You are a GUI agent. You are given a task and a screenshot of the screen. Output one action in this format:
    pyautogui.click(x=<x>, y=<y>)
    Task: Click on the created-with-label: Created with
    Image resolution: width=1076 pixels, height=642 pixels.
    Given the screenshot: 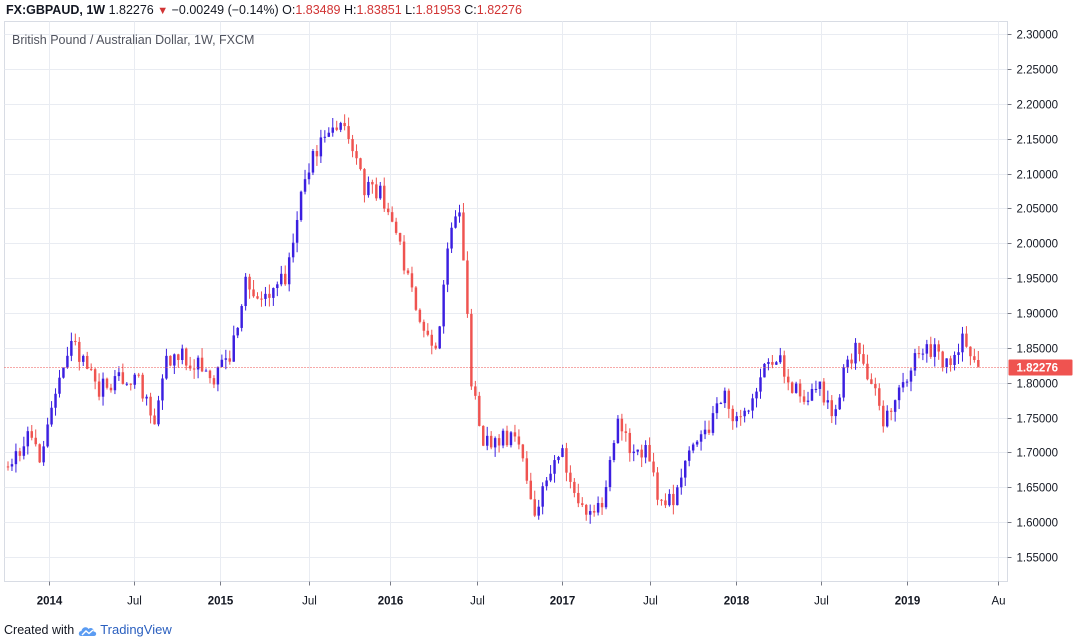 What is the action you would take?
    pyautogui.click(x=39, y=630)
    